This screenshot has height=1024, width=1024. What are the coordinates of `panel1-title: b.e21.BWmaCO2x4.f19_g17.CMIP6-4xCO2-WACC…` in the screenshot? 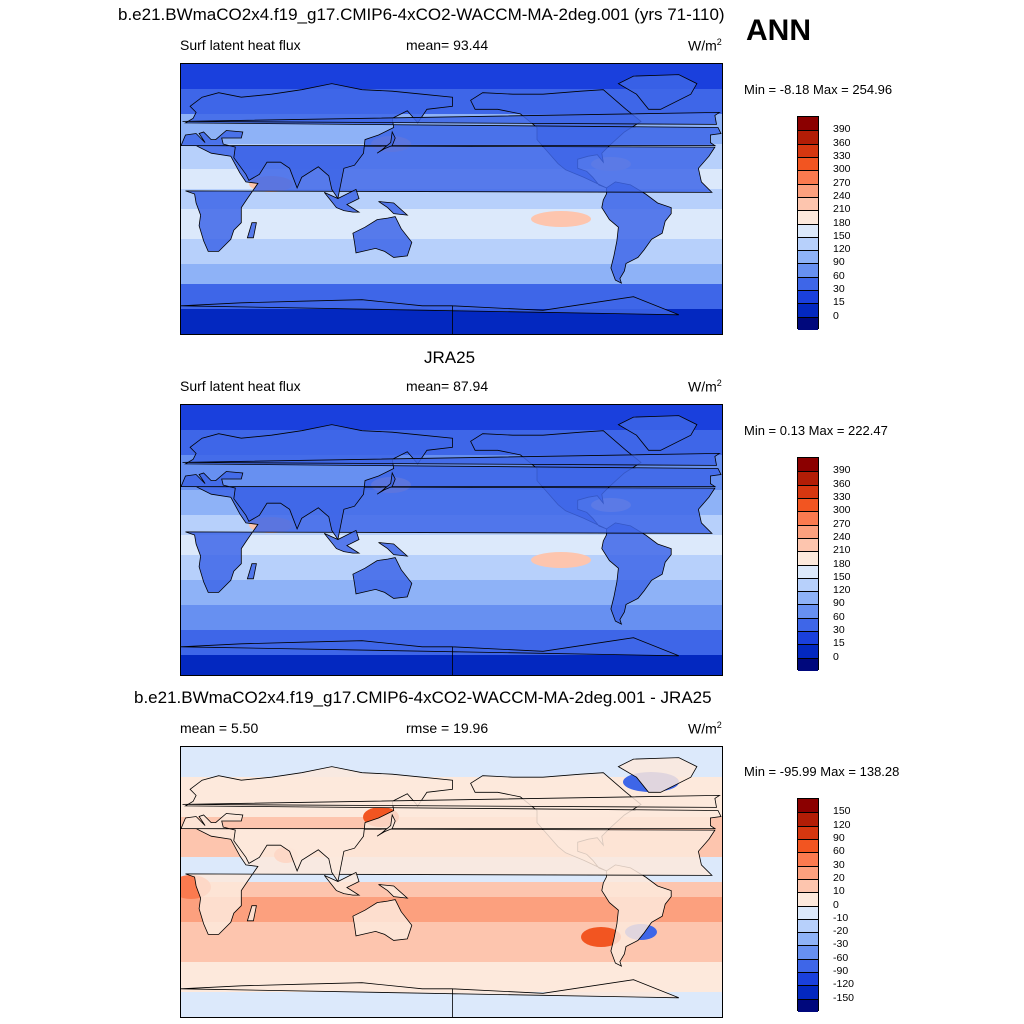 It's located at (421, 14).